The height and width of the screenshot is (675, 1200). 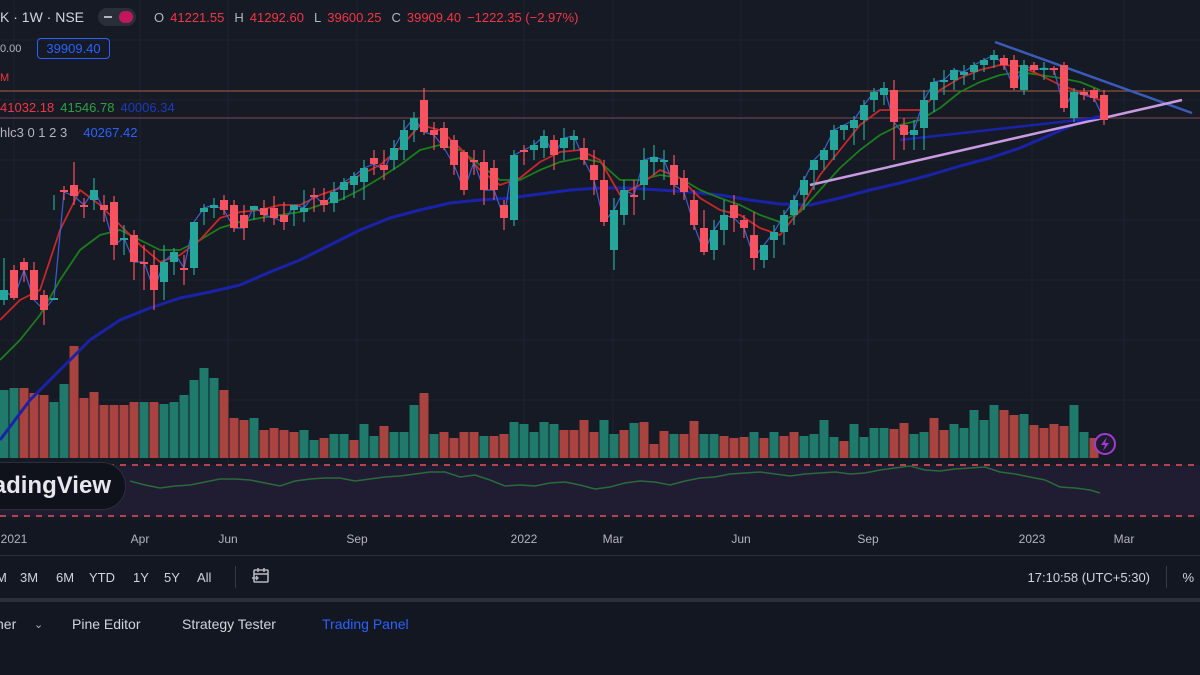 What do you see at coordinates (523, 17) in the screenshot?
I see `change-value: −1222.35 (−2.97%)` at bounding box center [523, 17].